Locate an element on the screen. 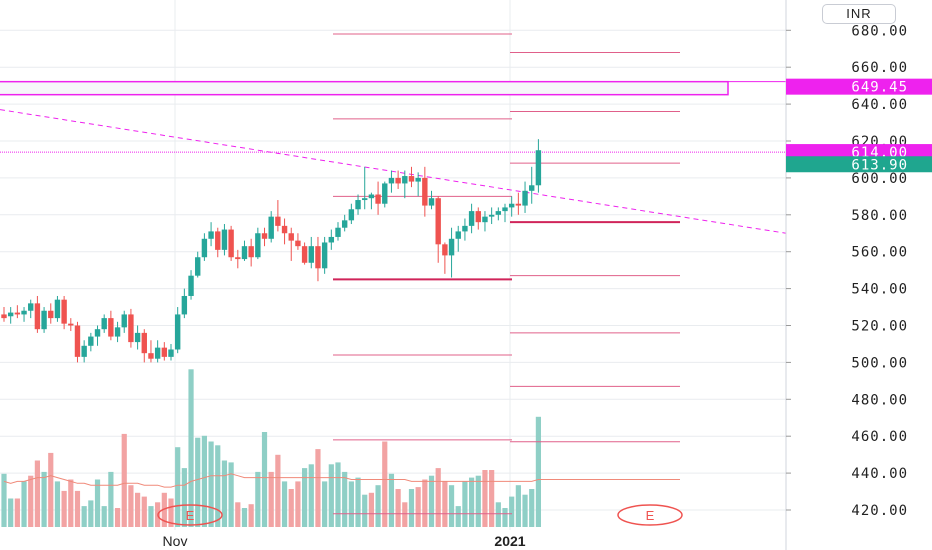  resistance-zone is located at coordinates (364, 88).